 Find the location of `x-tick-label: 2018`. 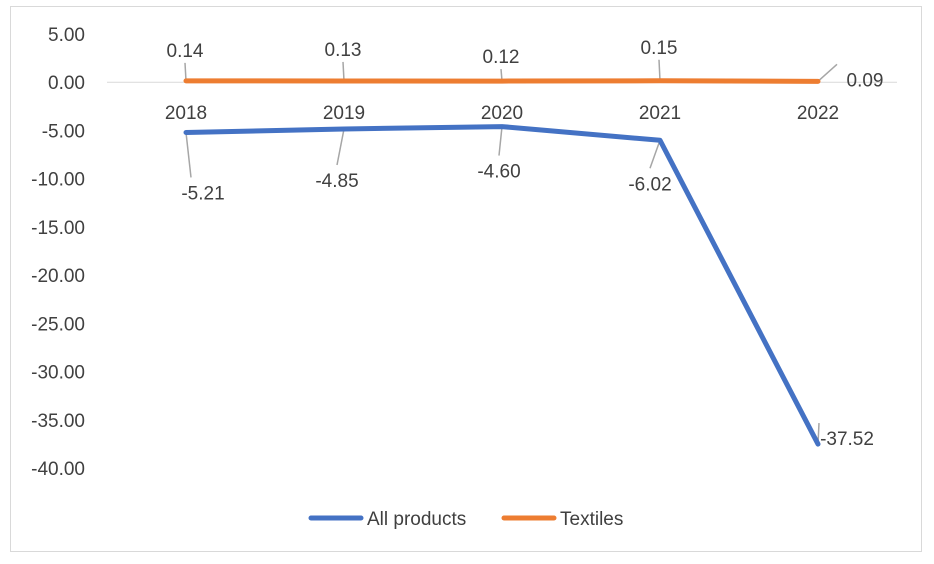

x-tick-label: 2018 is located at coordinates (186, 113).